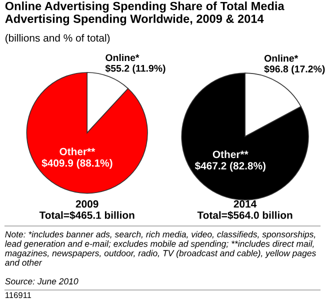 This screenshot has height=302, width=325. What do you see at coordinates (58, 39) in the screenshot?
I see `chart-subtitle: (billions and % of total)` at bounding box center [58, 39].